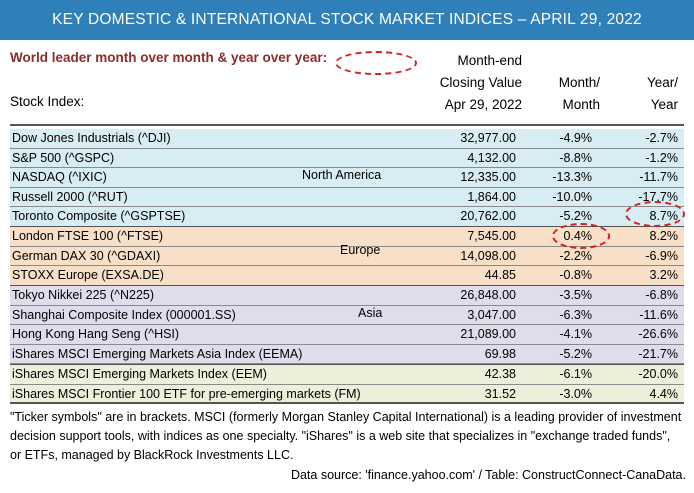 This screenshot has height=493, width=694. Describe the element at coordinates (500, 393) in the screenshot. I see `closing-value: 31.52` at that location.